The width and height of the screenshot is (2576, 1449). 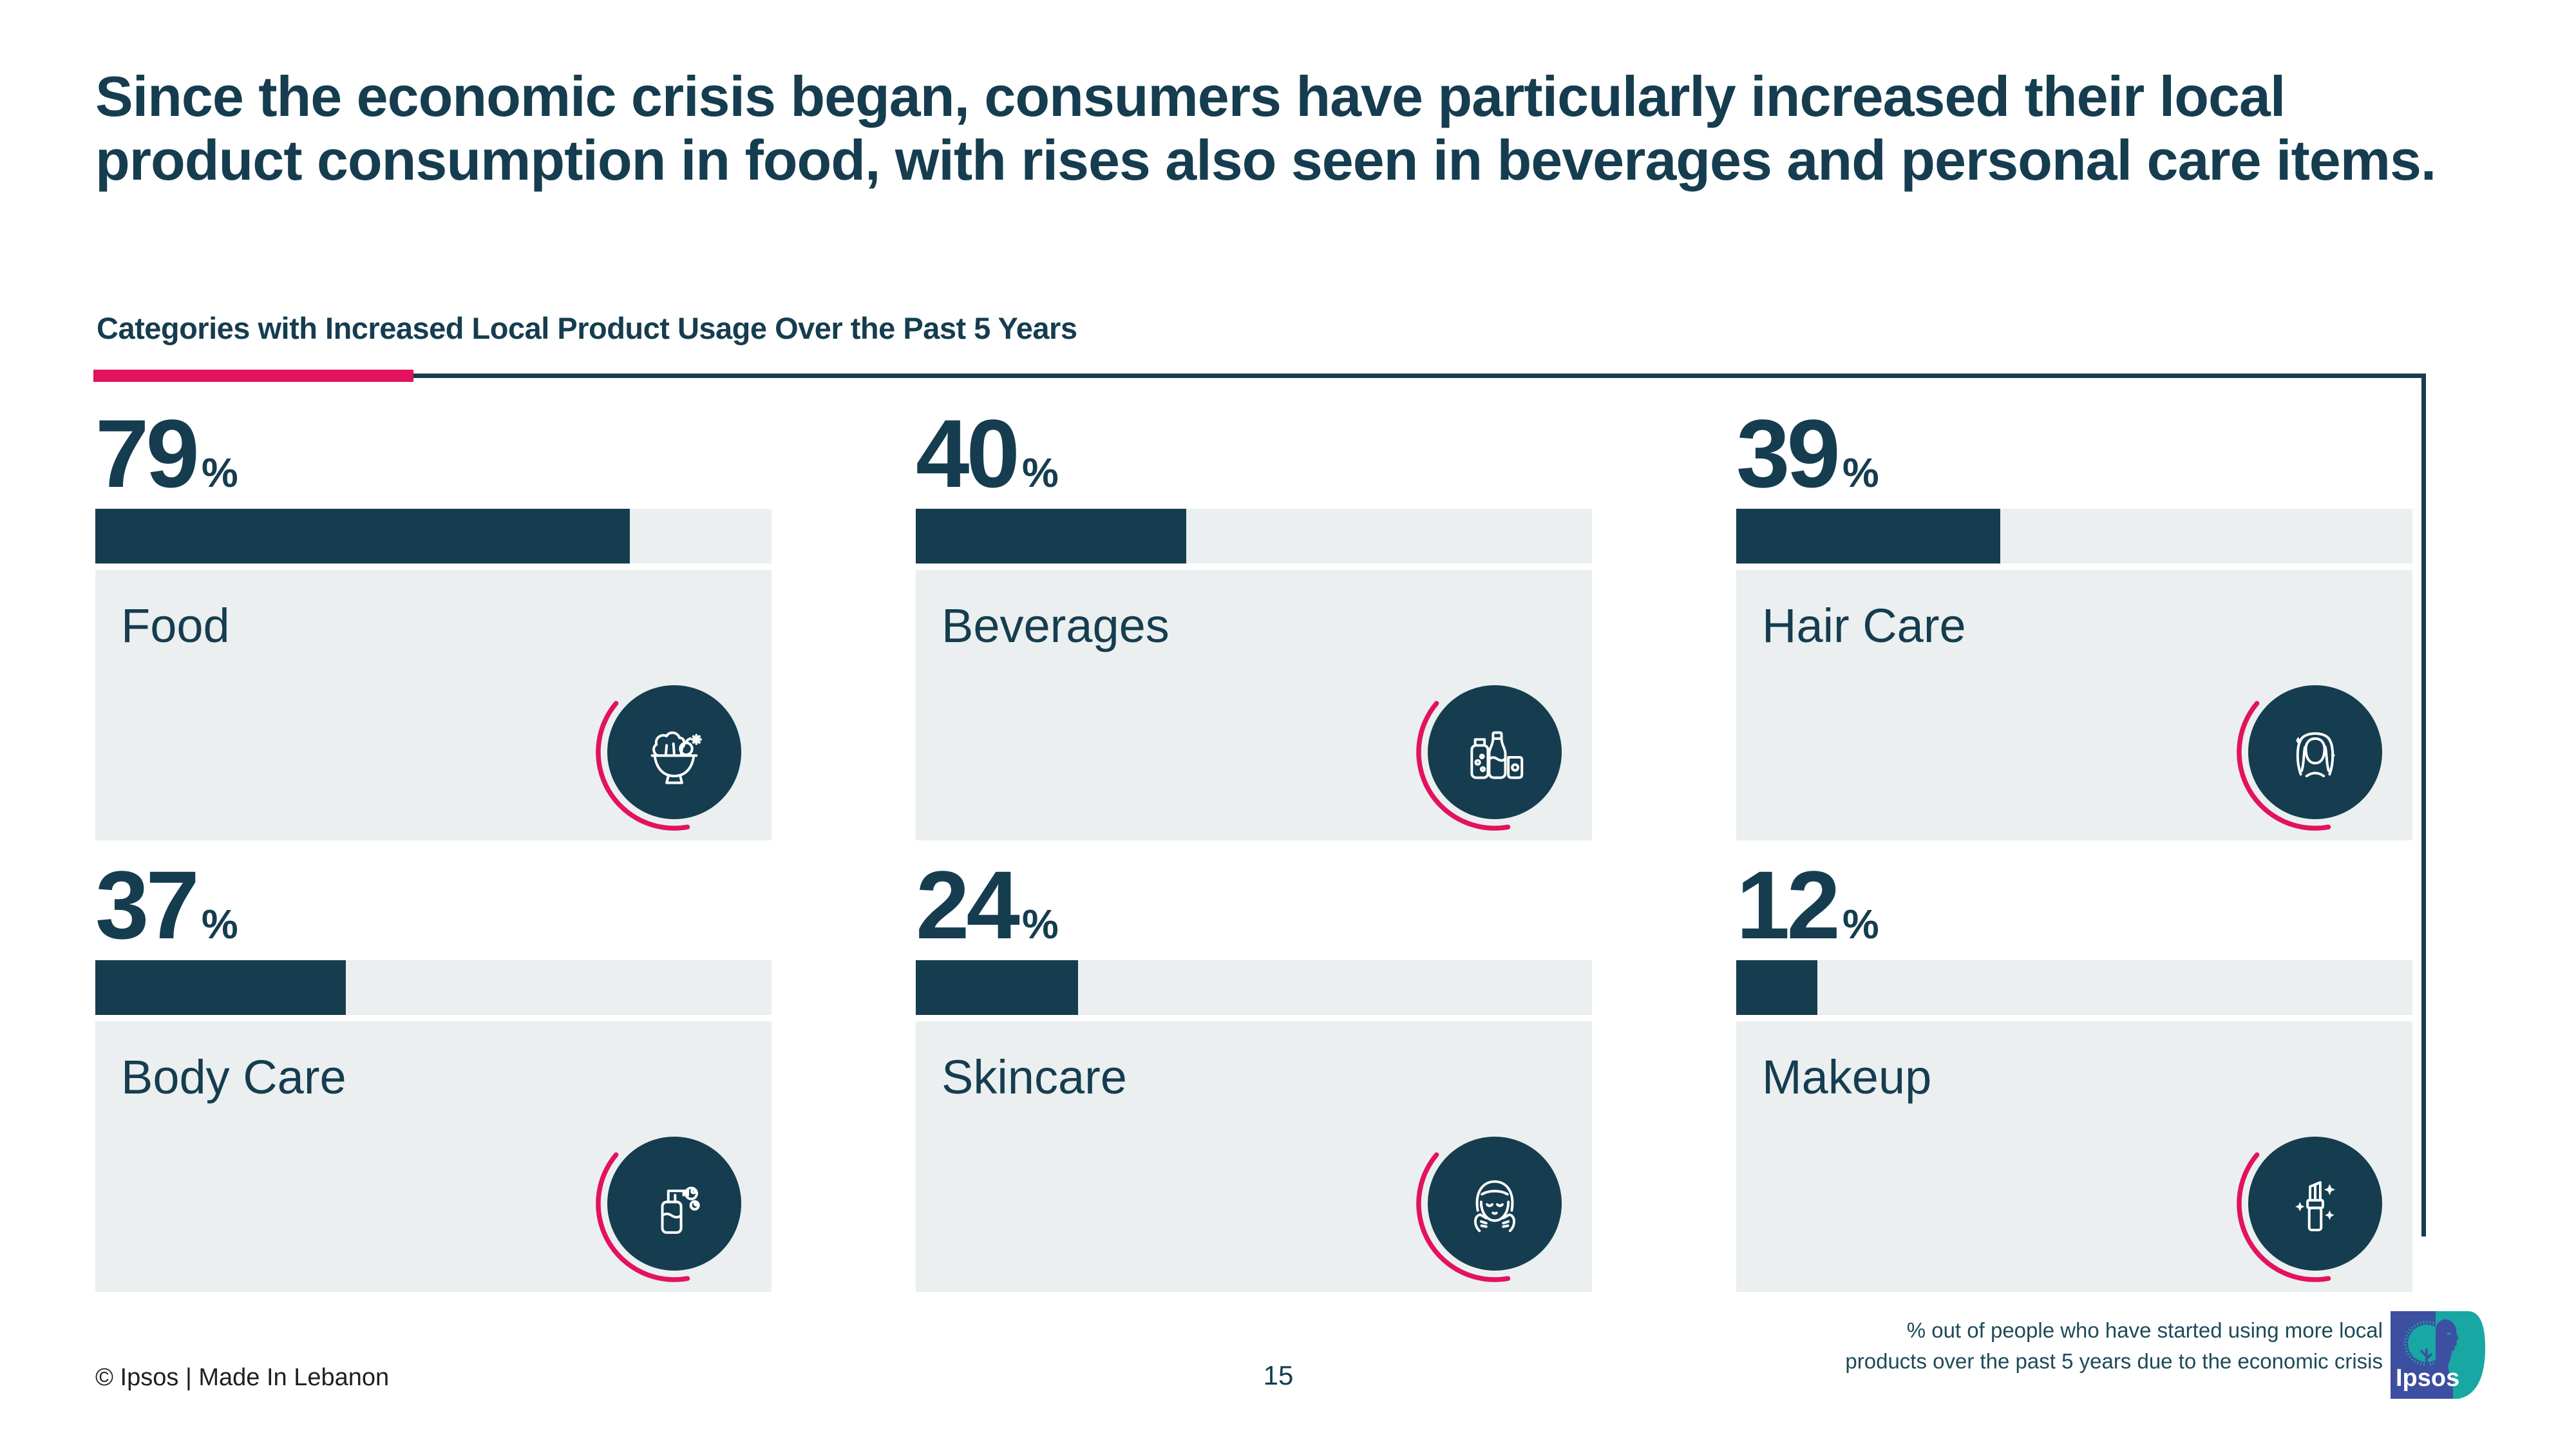 What do you see at coordinates (1847, 1077) in the screenshot?
I see `category-label: Makeup` at bounding box center [1847, 1077].